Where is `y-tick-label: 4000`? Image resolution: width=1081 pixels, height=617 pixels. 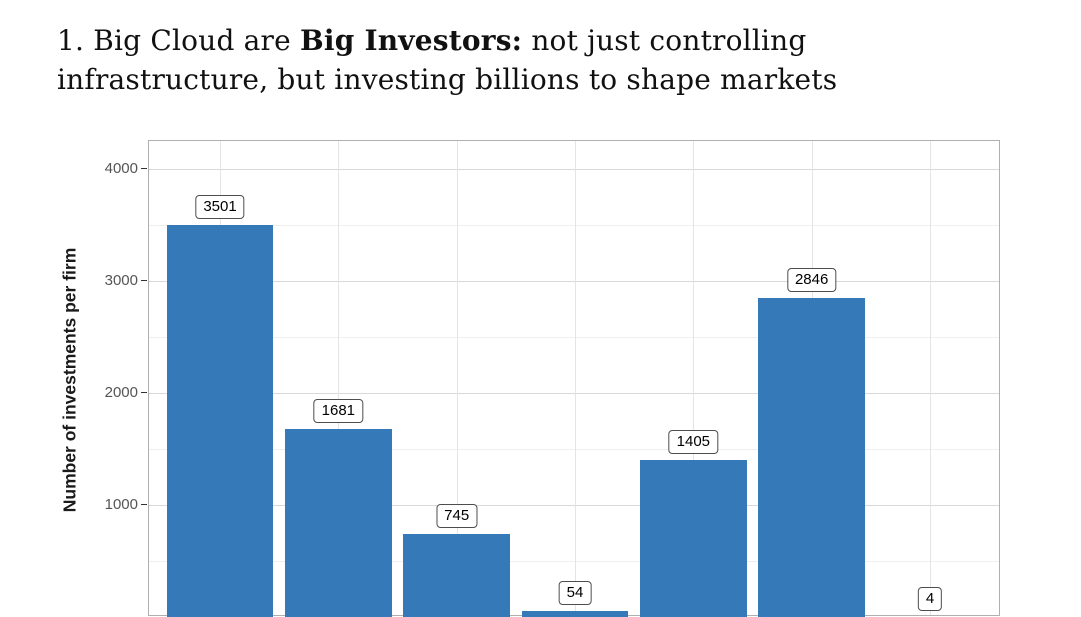
y-tick-label: 4000 is located at coordinates (112, 168).